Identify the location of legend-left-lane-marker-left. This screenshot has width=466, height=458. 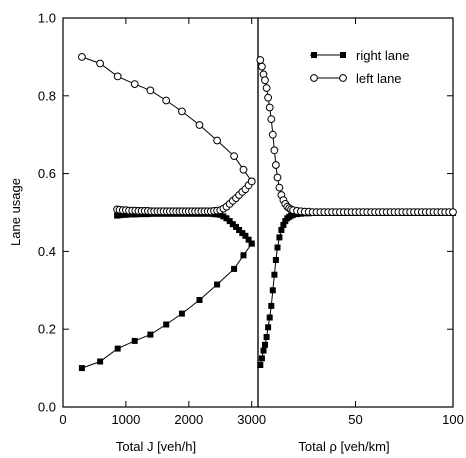
(314, 78).